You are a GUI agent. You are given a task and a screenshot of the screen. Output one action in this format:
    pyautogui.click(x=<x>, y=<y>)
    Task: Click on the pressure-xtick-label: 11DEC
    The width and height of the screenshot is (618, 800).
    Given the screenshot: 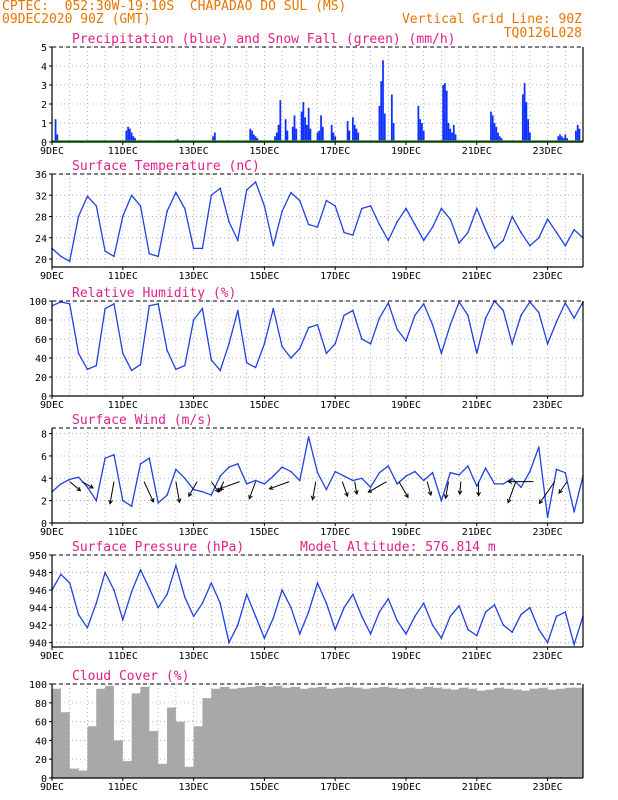 What is the action you would take?
    pyautogui.click(x=123, y=656)
    